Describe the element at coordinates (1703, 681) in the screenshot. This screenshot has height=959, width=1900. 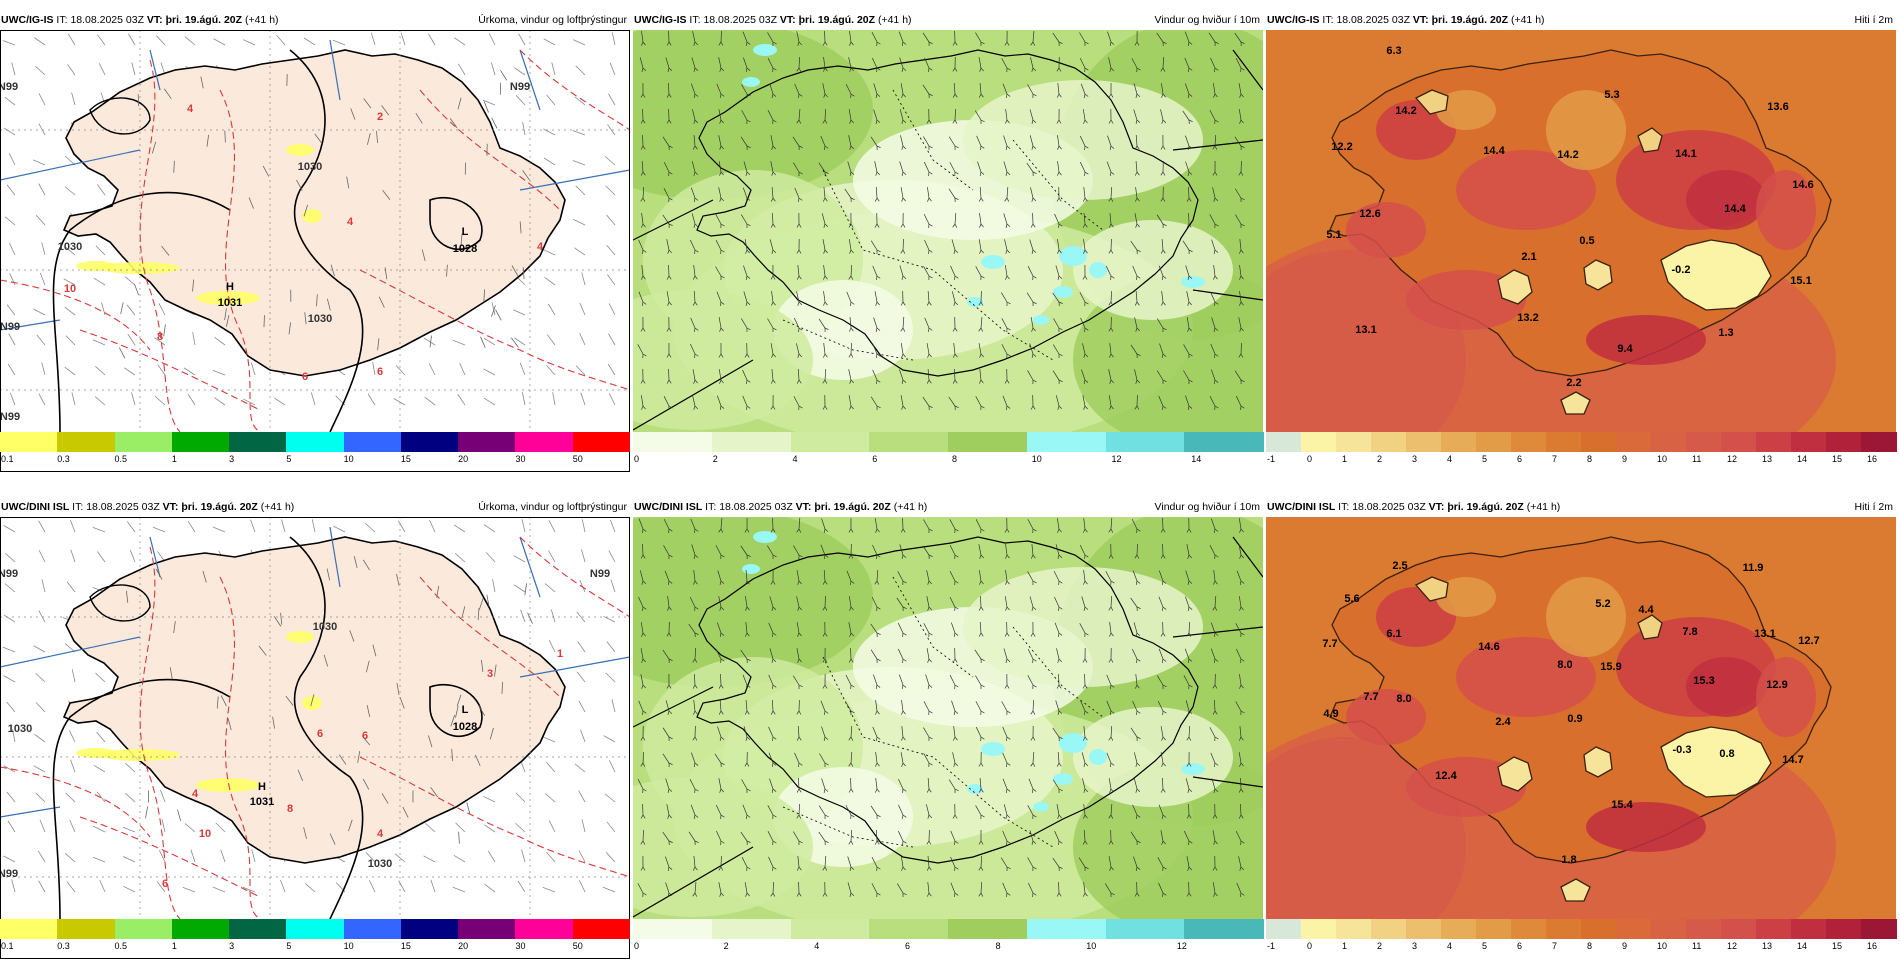
I see `map-label: 15.3` at that location.